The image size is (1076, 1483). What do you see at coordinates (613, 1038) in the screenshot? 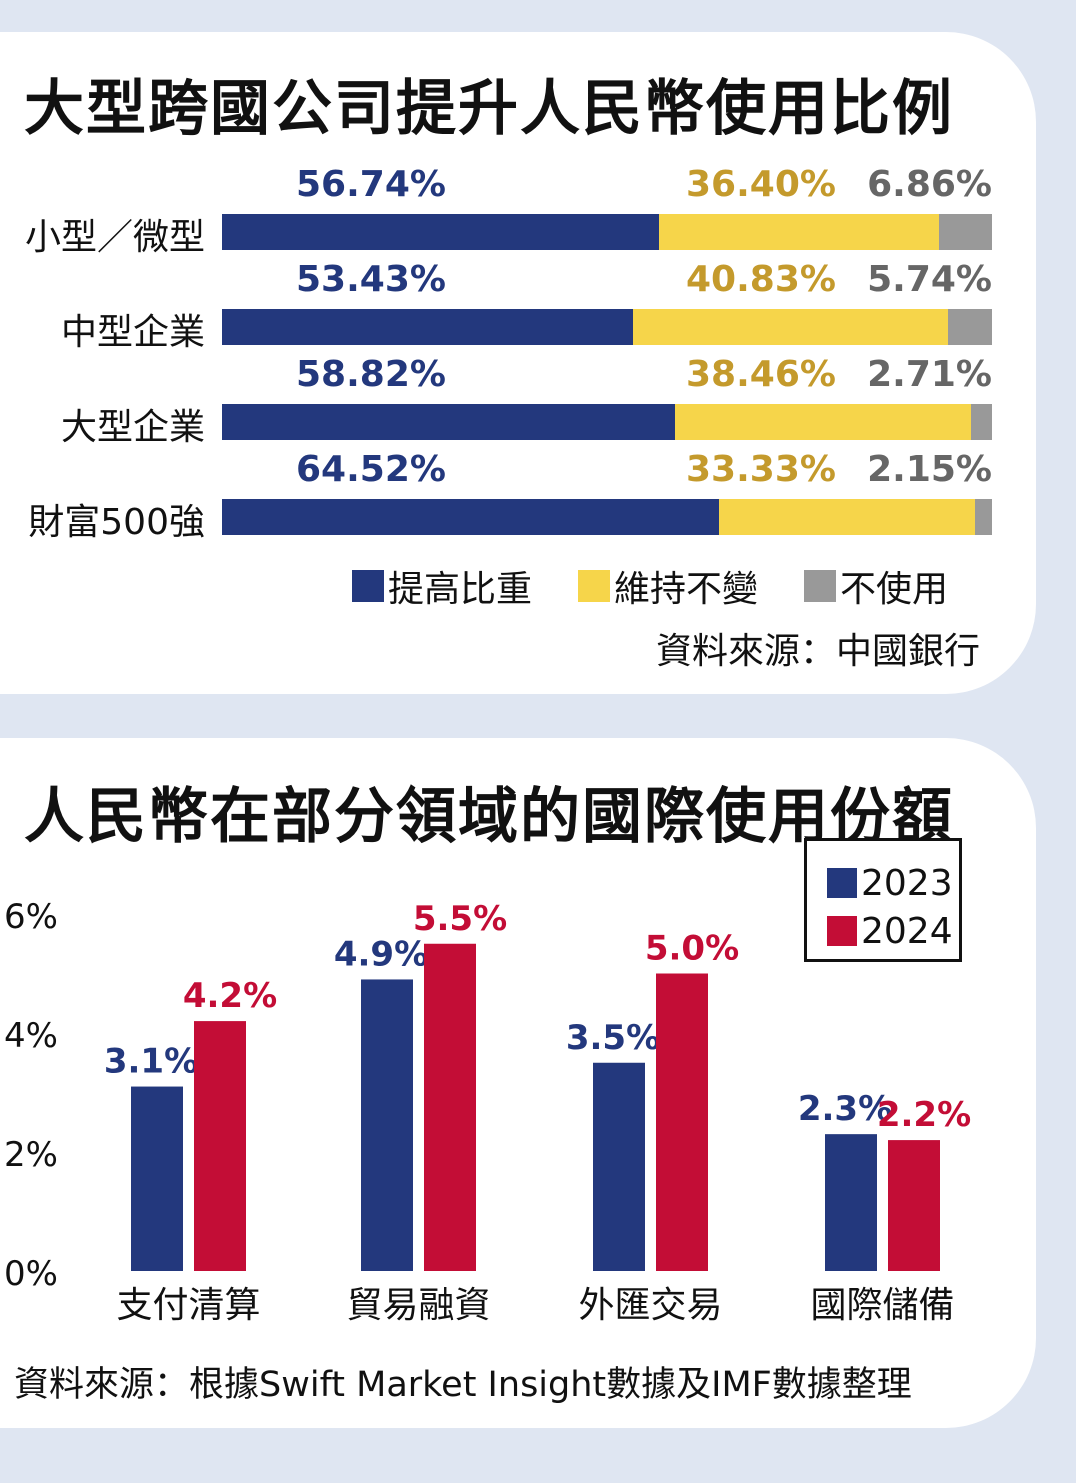
I see `data-label-2023: 3.5%` at bounding box center [613, 1038].